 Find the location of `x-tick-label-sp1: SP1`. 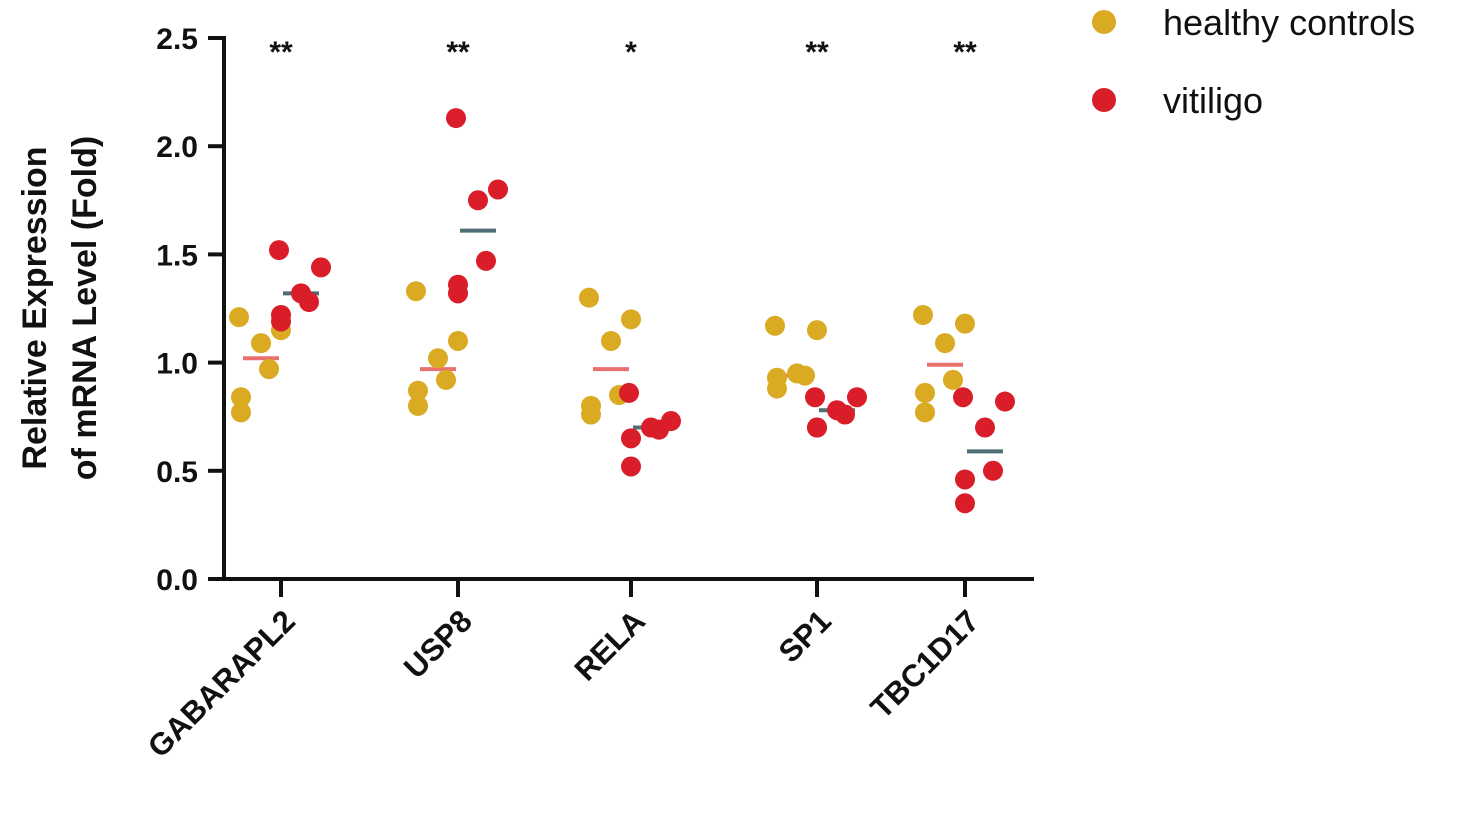

x-tick-label-sp1: SP1 is located at coordinates (805, 636).